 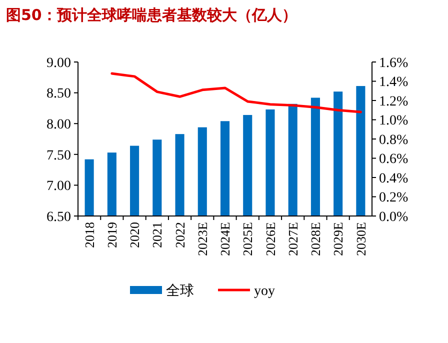 I want to click on x-tick-label: 2026E, so click(x=270, y=239).